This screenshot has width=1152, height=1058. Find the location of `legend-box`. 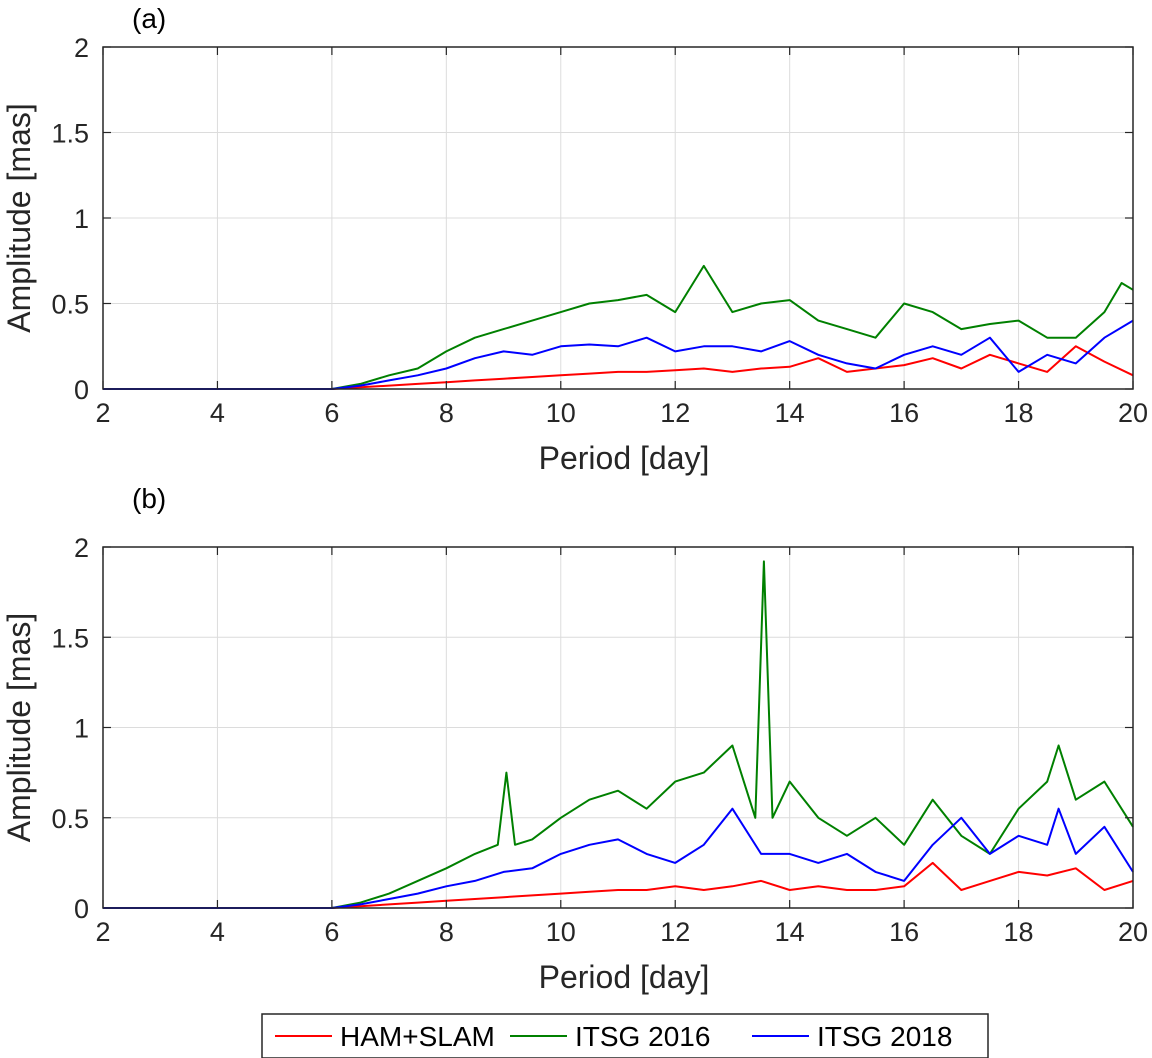

legend-box is located at coordinates (625, 1035).